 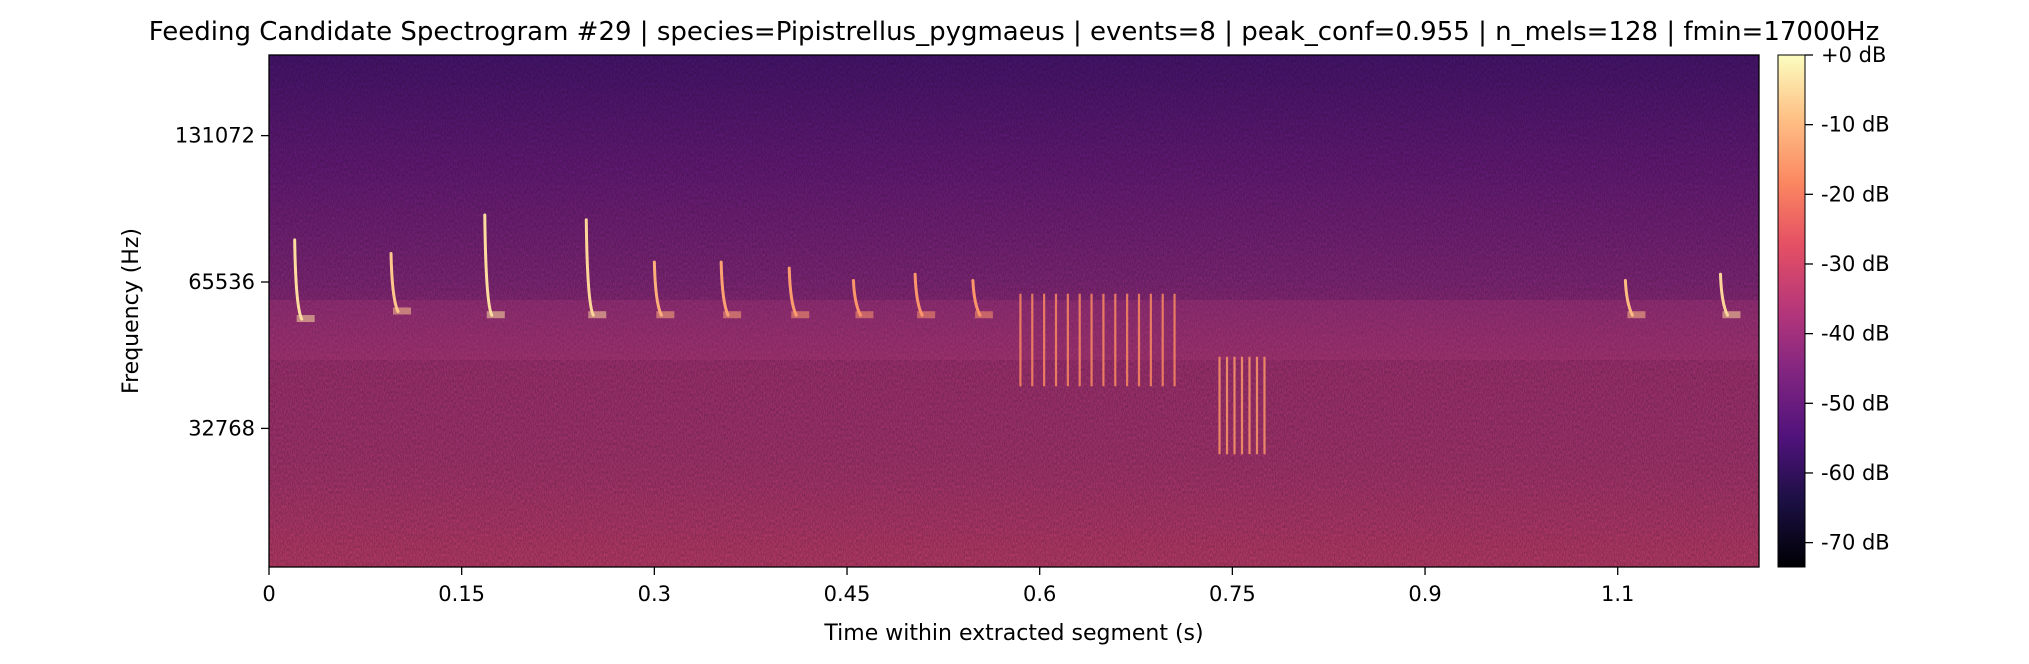 What do you see at coordinates (1013, 633) in the screenshot?
I see `x-axis-label: Time within extracted segment (s)` at bounding box center [1013, 633].